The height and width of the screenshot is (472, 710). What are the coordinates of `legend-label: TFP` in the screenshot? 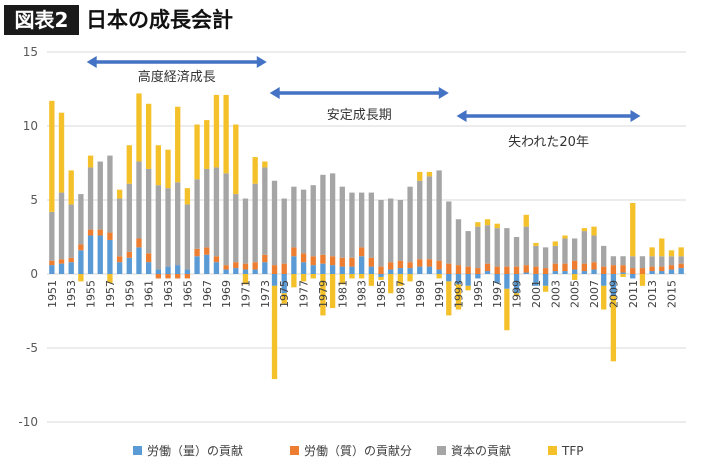 It's located at (572, 451).